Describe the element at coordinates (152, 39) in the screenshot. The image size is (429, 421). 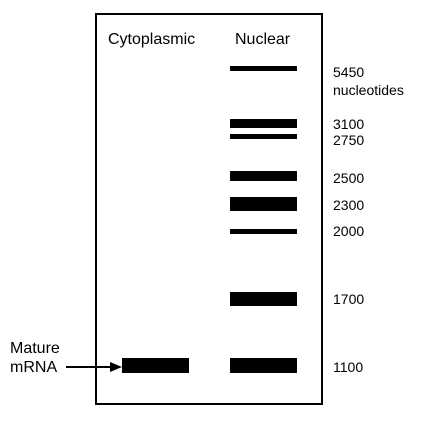
I see `lane-label-cytoplasmic: Cytoplasmic` at that location.